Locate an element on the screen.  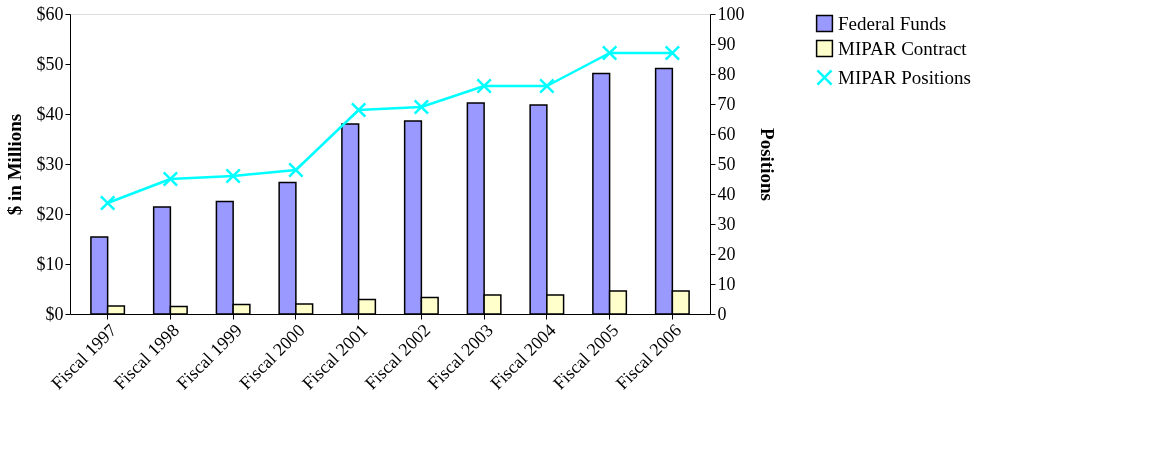
legend-label: MIPAR Contract is located at coordinates (903, 48).